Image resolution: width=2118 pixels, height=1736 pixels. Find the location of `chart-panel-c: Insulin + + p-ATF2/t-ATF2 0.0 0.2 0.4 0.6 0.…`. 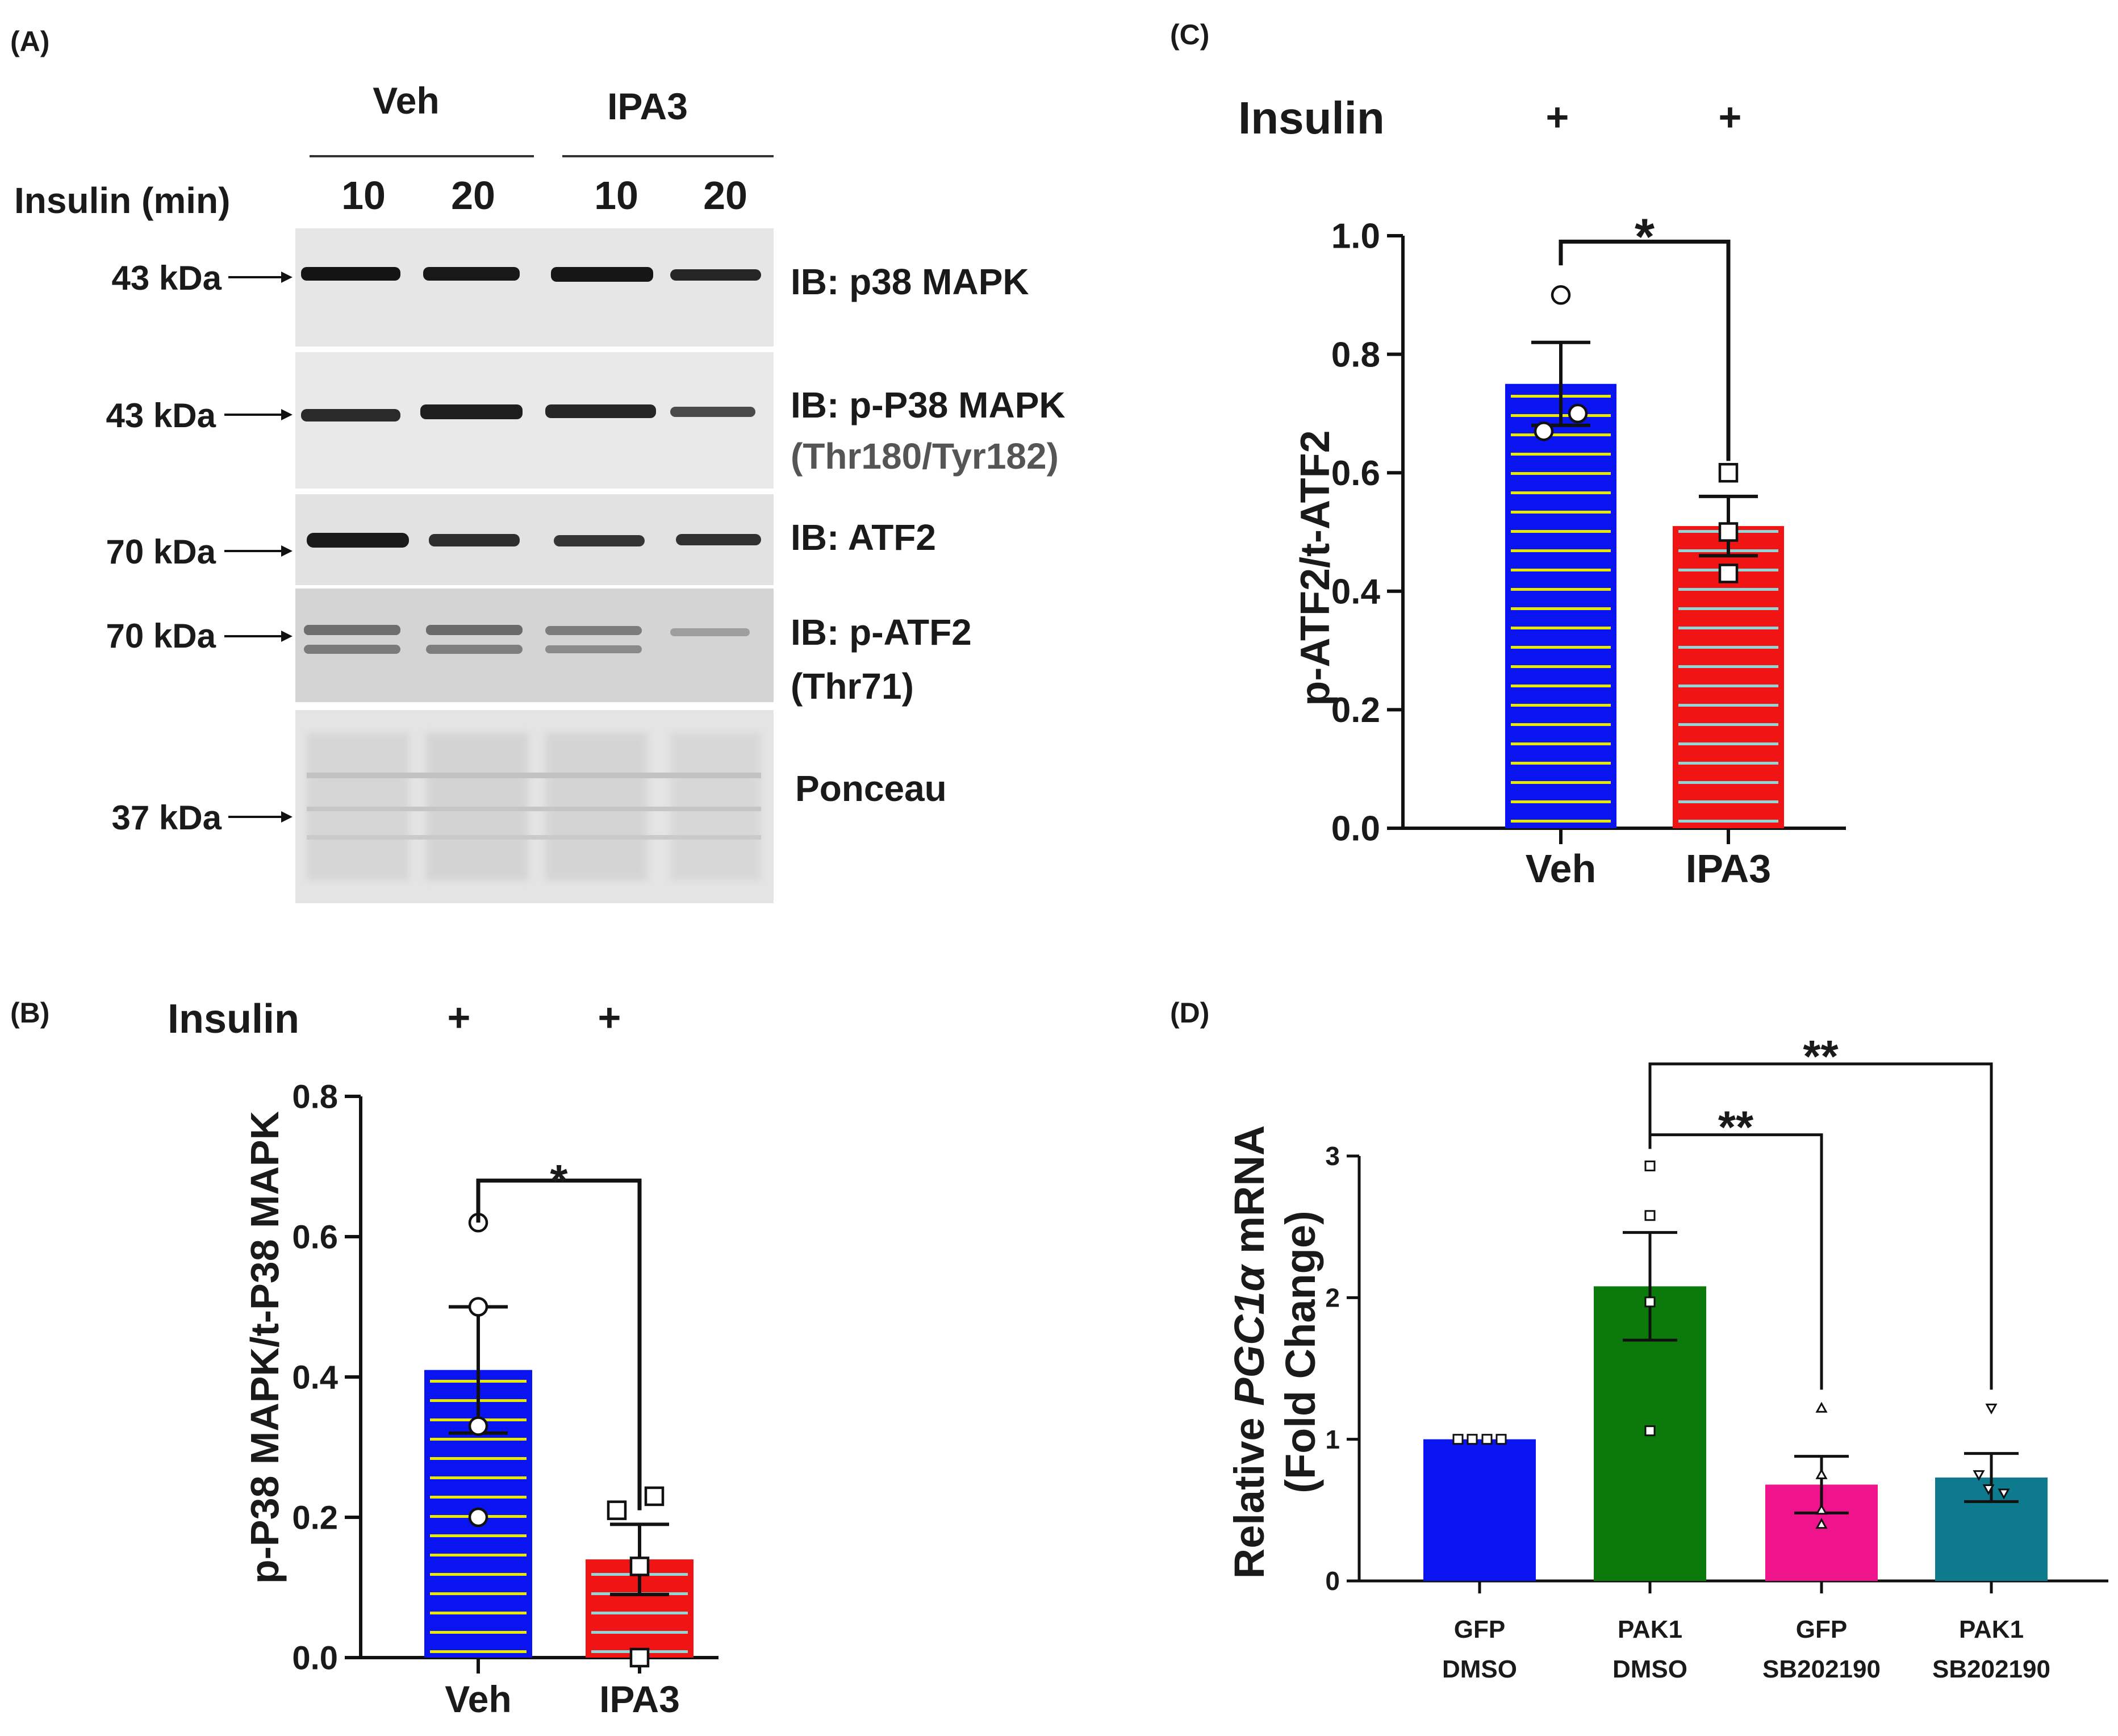

chart-panel-c: Insulin + + p-ATF2/t-ATF2 0.0 0.2 0.4 0.6 0.… is located at coordinates (1542, 492).